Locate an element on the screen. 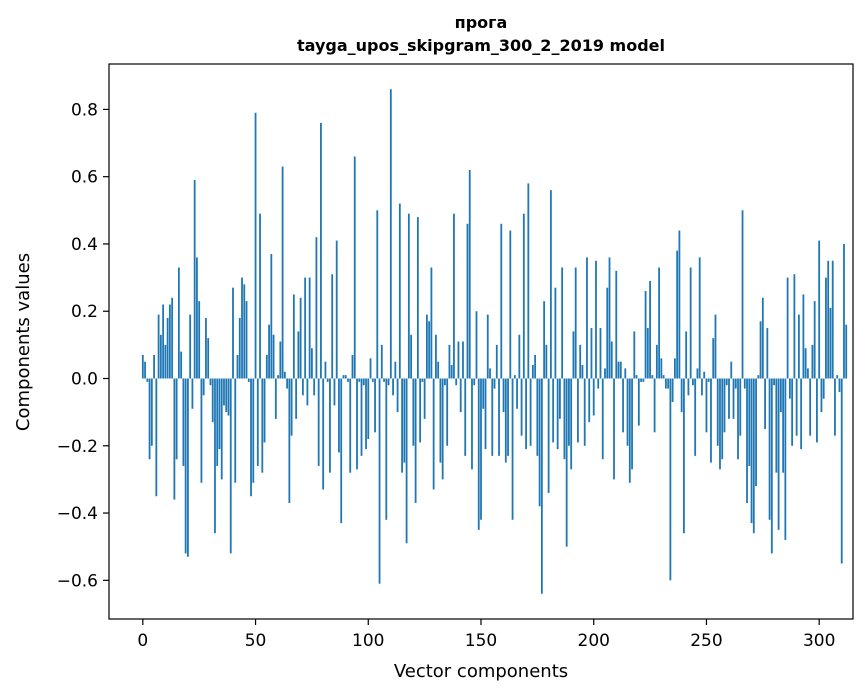 This screenshot has width=867, height=696. y-tick-label: −0.4 is located at coordinates (77, 514).